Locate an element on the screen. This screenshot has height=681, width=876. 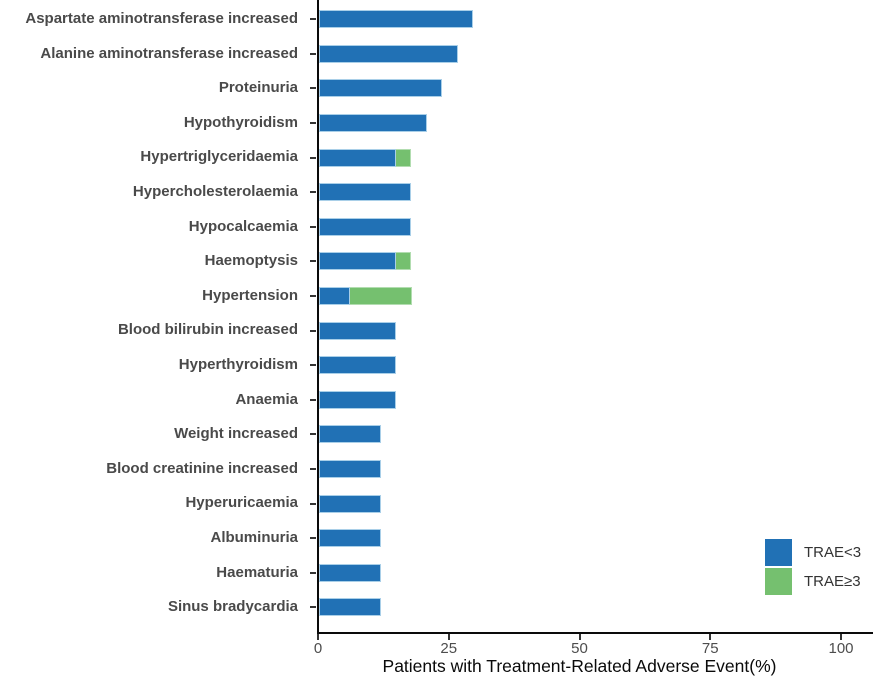
bar-row: Hyperthyroidism is located at coordinates (438, 365).